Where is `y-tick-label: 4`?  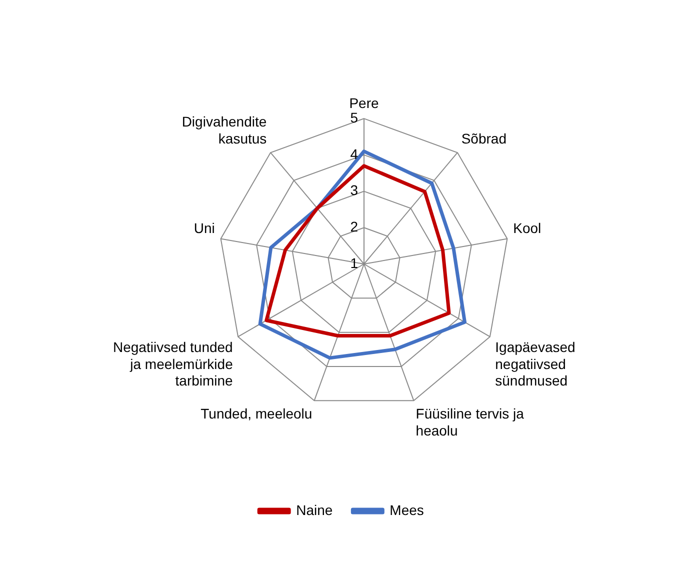
y-tick-label: 4 is located at coordinates (354, 154).